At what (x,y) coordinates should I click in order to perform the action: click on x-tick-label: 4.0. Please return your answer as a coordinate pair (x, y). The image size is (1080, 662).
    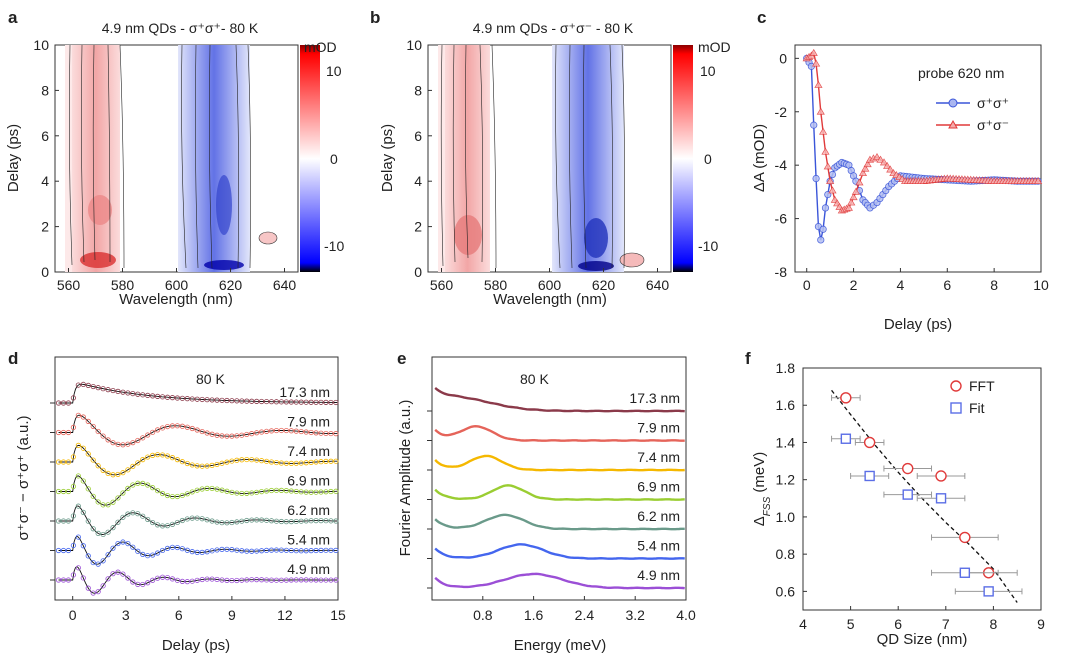
    Looking at the image, I should click on (686, 615).